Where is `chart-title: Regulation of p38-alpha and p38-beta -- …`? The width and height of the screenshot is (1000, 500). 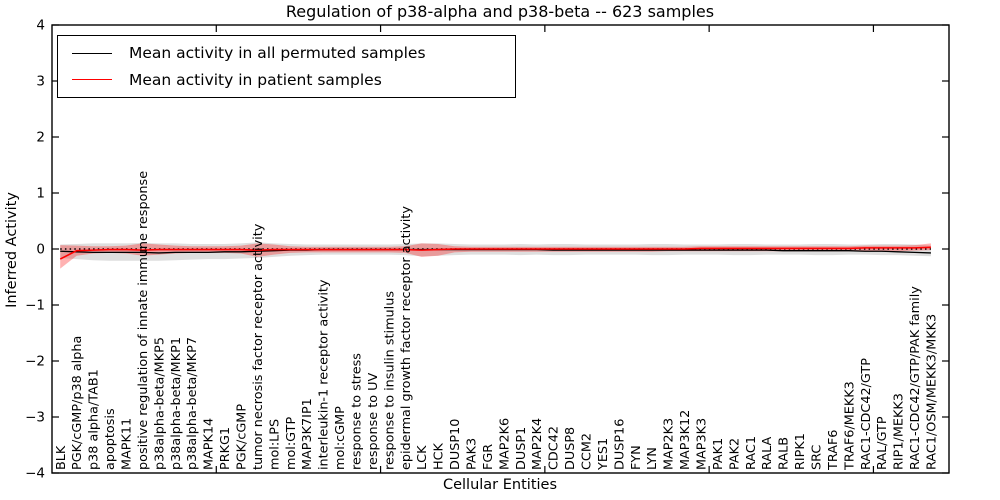 chart-title: Regulation of p38-alpha and p38-beta -- … is located at coordinates (500, 11).